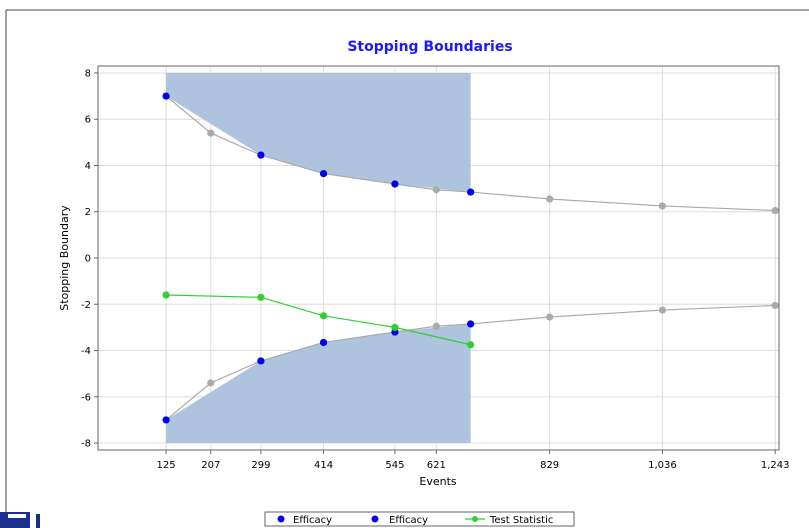  Describe the element at coordinates (549, 465) in the screenshot. I see `x-tick-label: 829` at that location.